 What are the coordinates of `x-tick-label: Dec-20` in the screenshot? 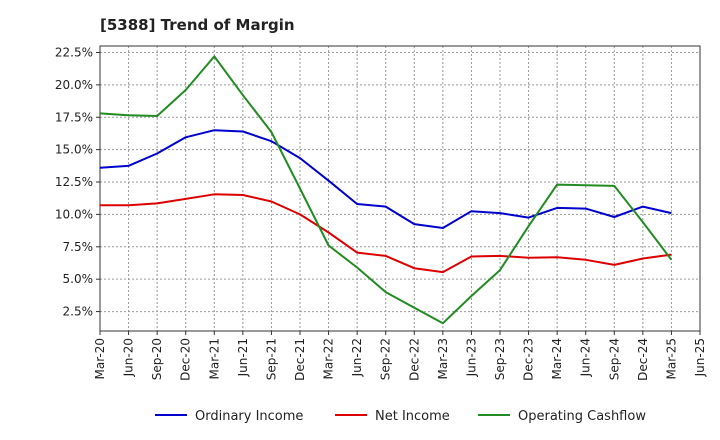 It's located at (186, 359).